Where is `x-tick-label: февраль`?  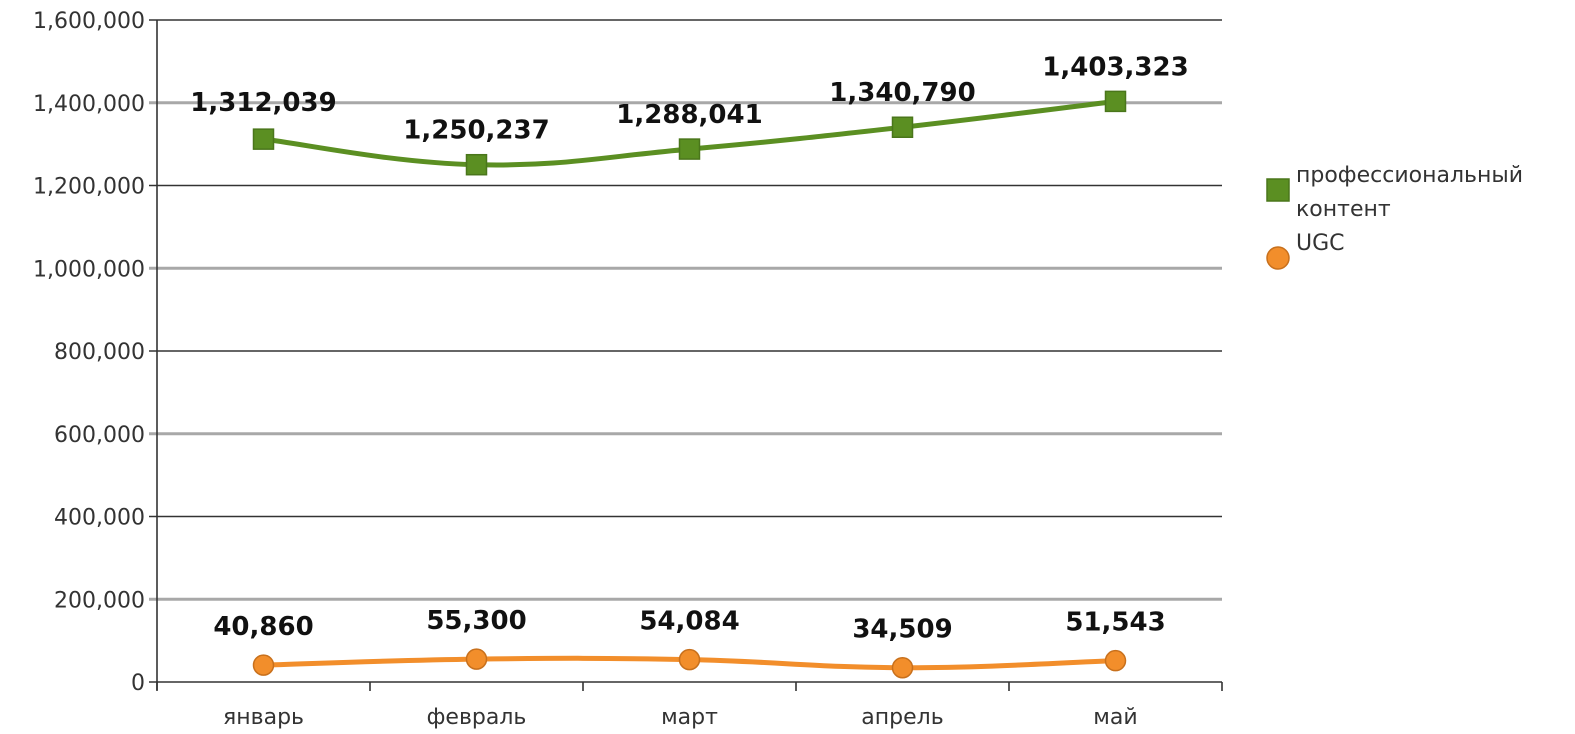 x-tick-label: февраль is located at coordinates (477, 717).